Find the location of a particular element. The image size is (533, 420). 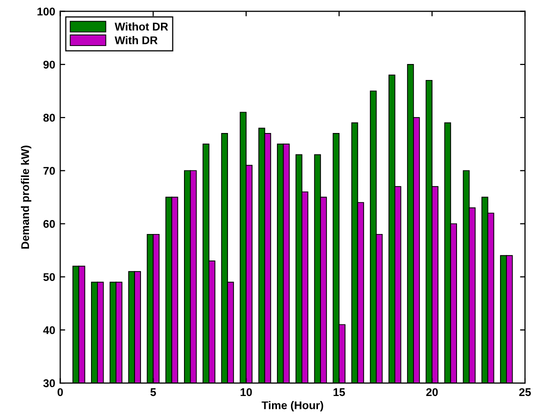

y-tick-label: 100 is located at coordinates (46, 12).